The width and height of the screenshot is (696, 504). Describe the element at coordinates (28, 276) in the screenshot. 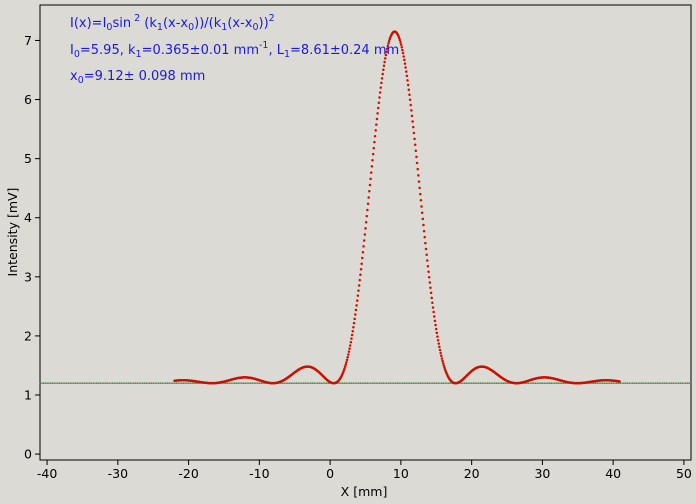

I see `y-tick-label: 3` at that location.